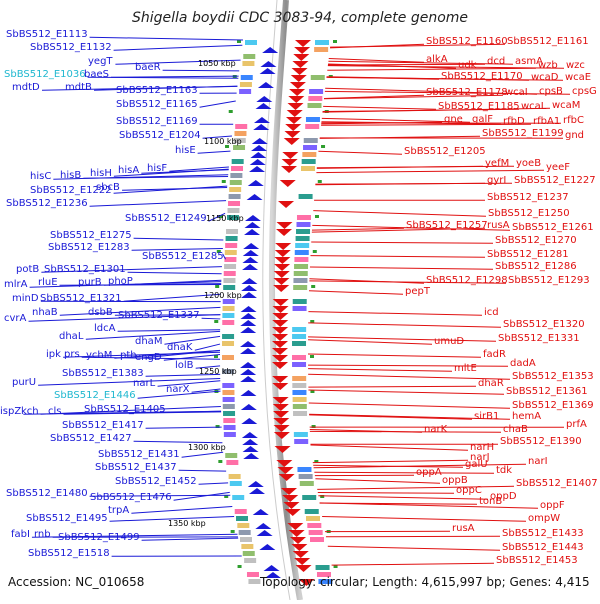 The image size is (600, 604). Describe the element at coordinates (157, 121) in the screenshot. I see `gene-label: SbBS512_E1169` at that location.